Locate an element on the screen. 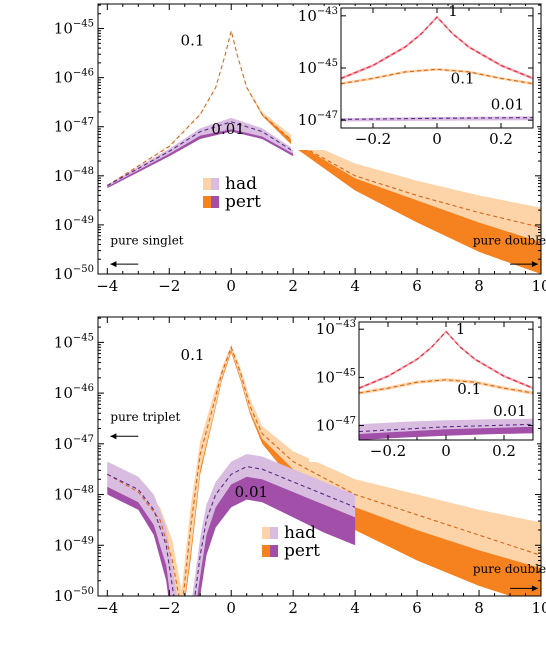  region-annotation: pure triplet is located at coordinates (145, 417).